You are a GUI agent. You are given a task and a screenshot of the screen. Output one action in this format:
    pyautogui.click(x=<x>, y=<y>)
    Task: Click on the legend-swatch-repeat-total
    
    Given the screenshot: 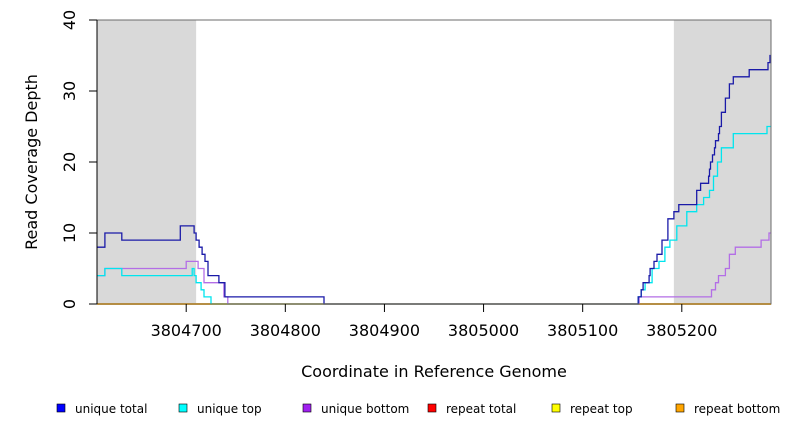 What is the action you would take?
    pyautogui.click(x=432, y=408)
    